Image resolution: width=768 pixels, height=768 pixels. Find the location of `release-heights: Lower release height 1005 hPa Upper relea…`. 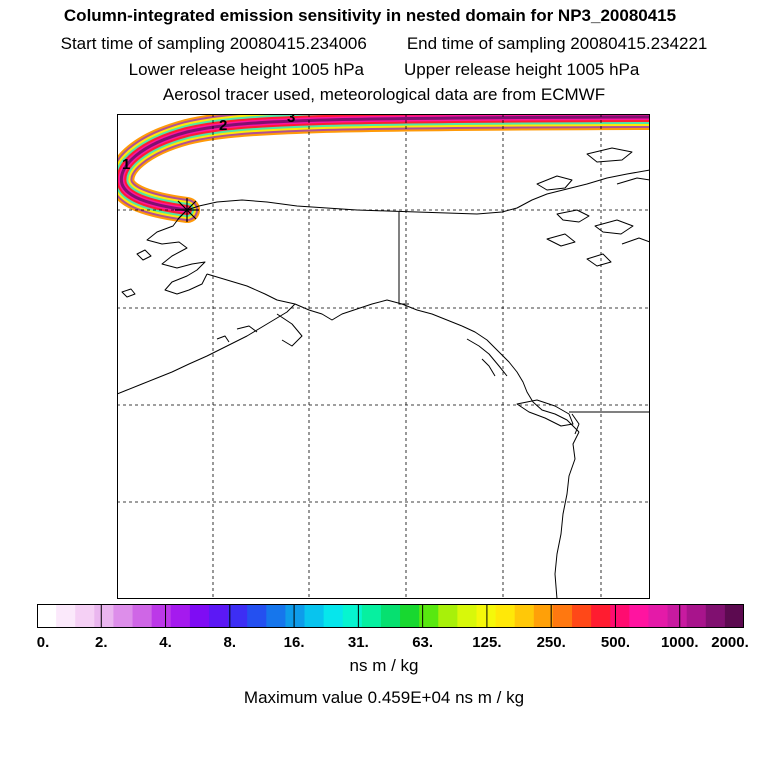

release-heights: Lower release height 1005 hPa Upper relea… is located at coordinates (384, 70).